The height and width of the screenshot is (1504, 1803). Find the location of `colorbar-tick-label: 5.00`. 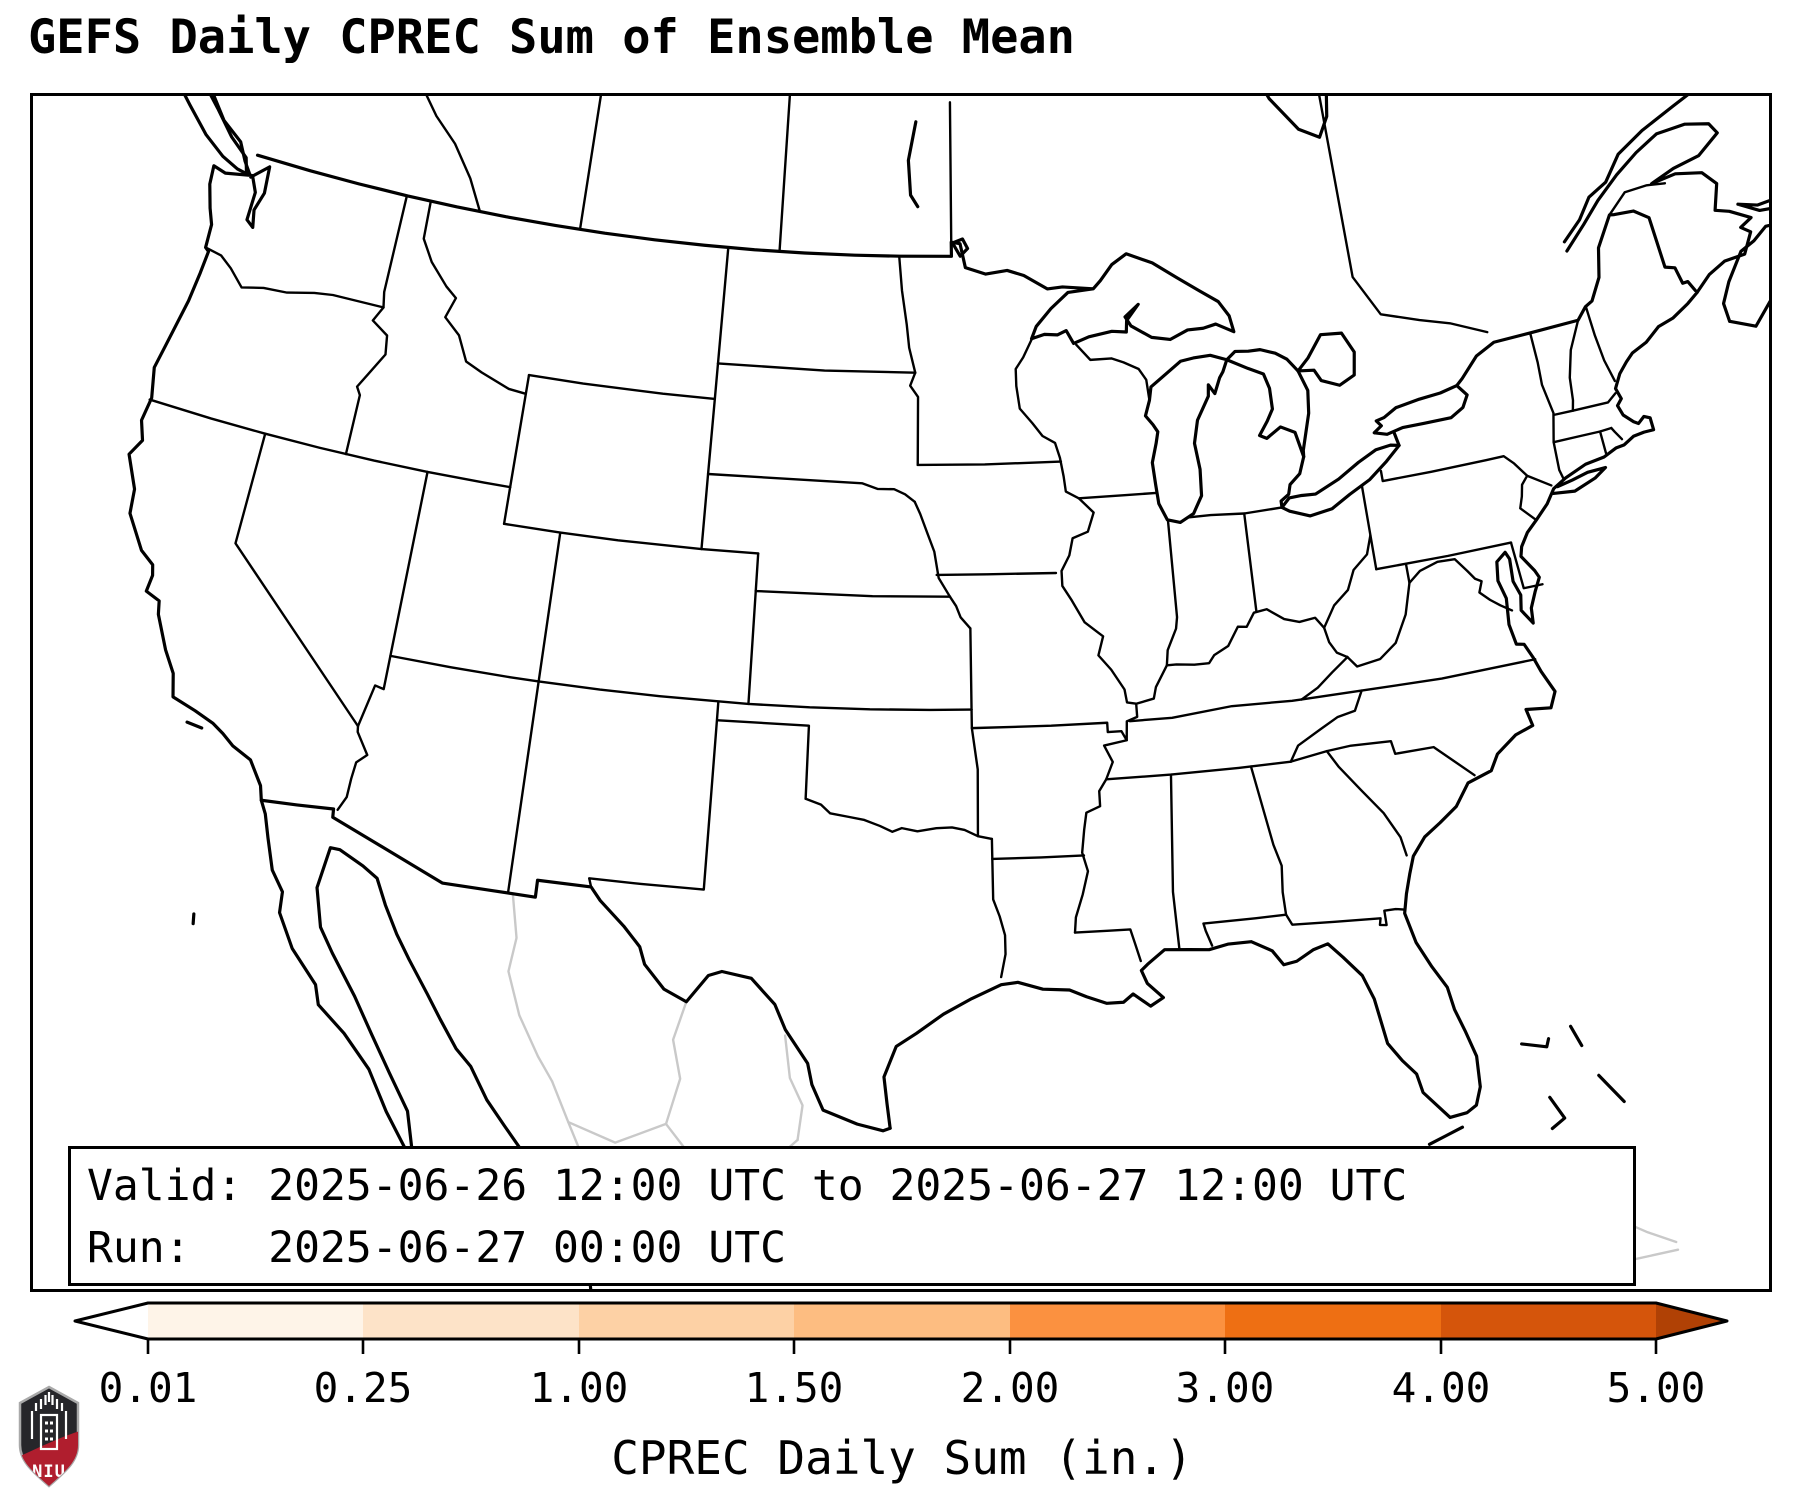

colorbar-tick-label: 5.00 is located at coordinates (1656, 1388).